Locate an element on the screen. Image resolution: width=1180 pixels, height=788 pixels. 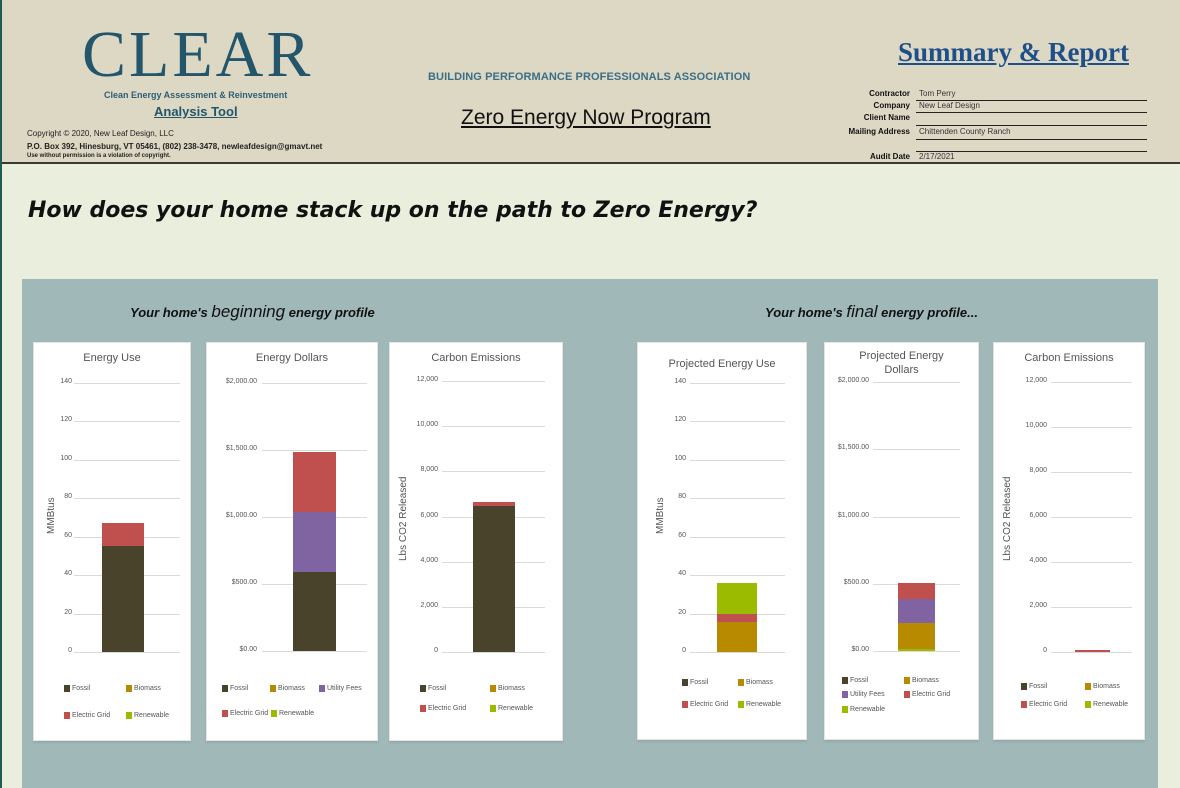
info-label: Audit Date is located at coordinates (890, 156).